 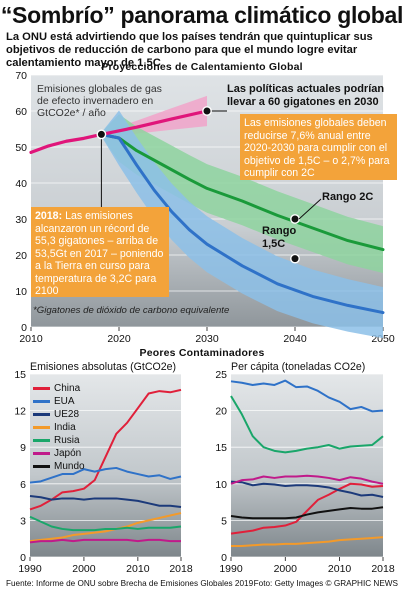 I want to click on legend-swatch-china, so click(x=41, y=388).